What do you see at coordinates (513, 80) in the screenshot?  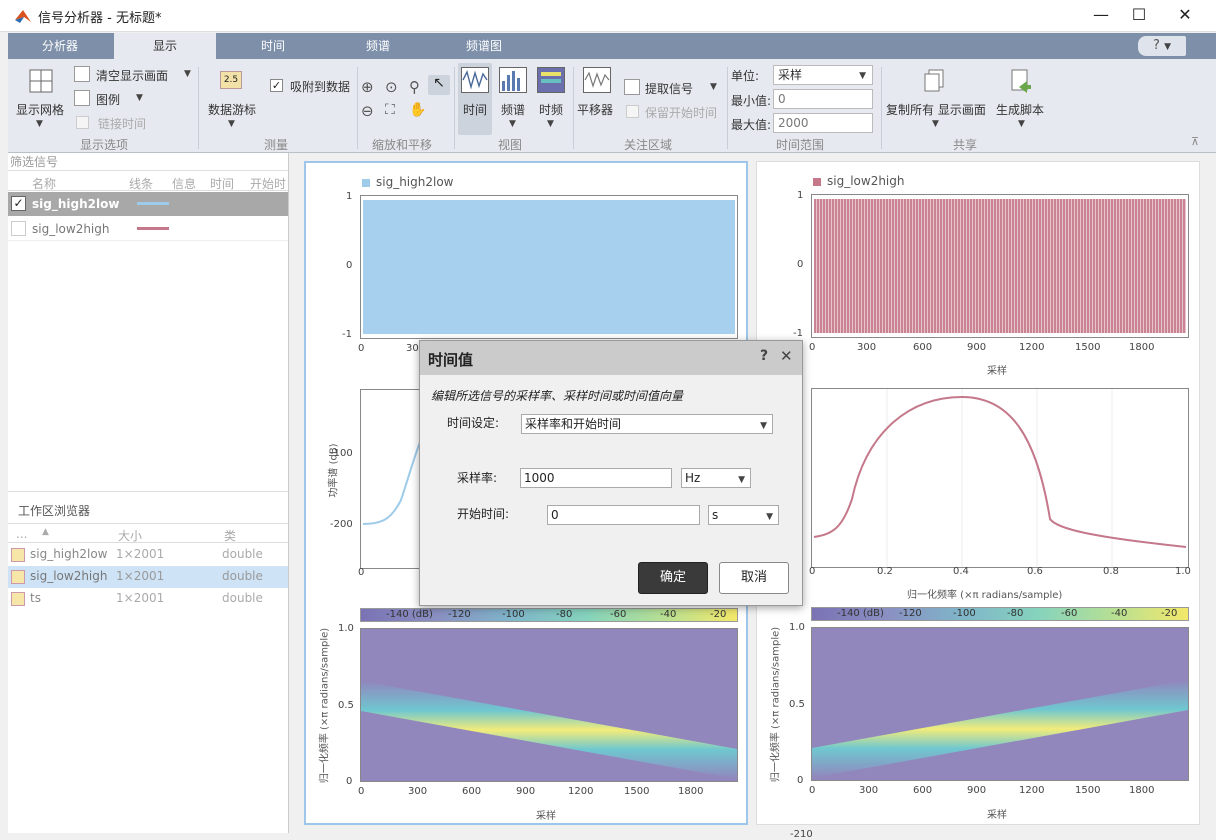 I see `spectrum-view-icon` at bounding box center [513, 80].